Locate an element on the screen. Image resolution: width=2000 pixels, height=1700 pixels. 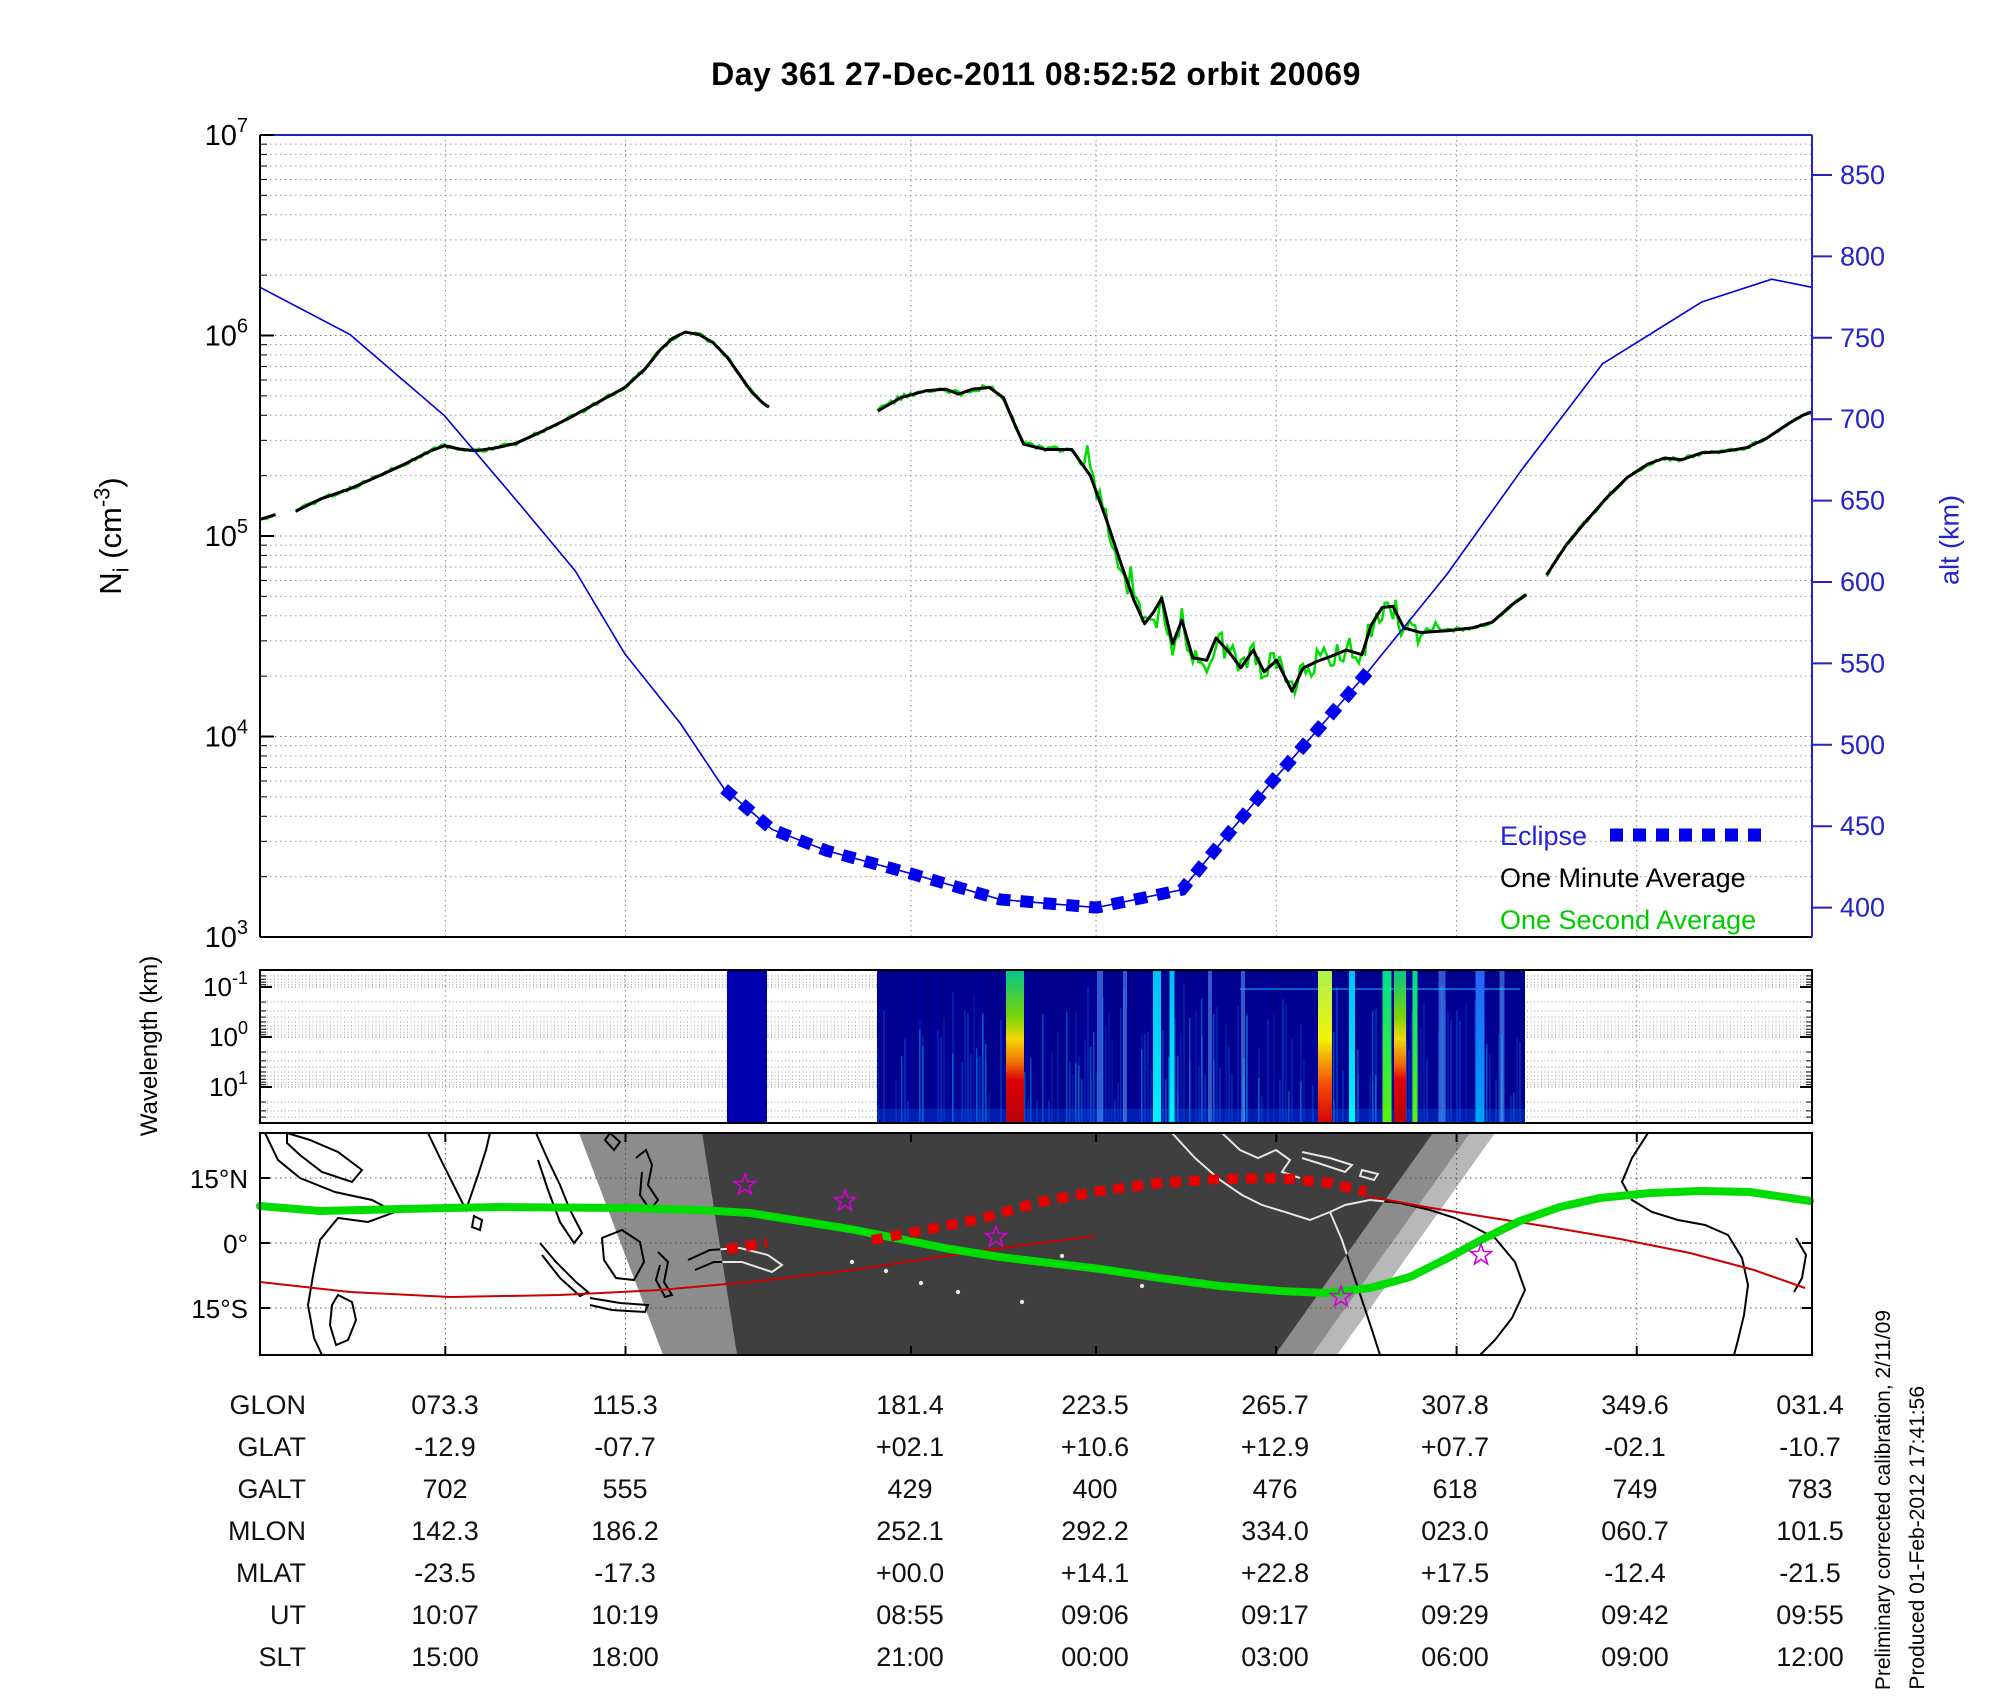
table-cell: 09:17 is located at coordinates (1275, 1615).